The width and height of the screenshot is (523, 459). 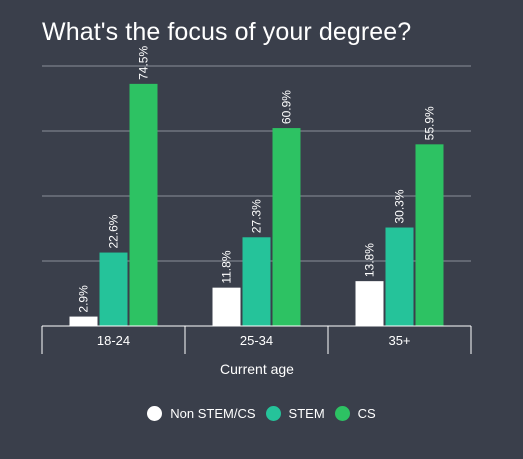 What do you see at coordinates (227, 266) in the screenshot?
I see `bar-value-label: 11.8%` at bounding box center [227, 266].